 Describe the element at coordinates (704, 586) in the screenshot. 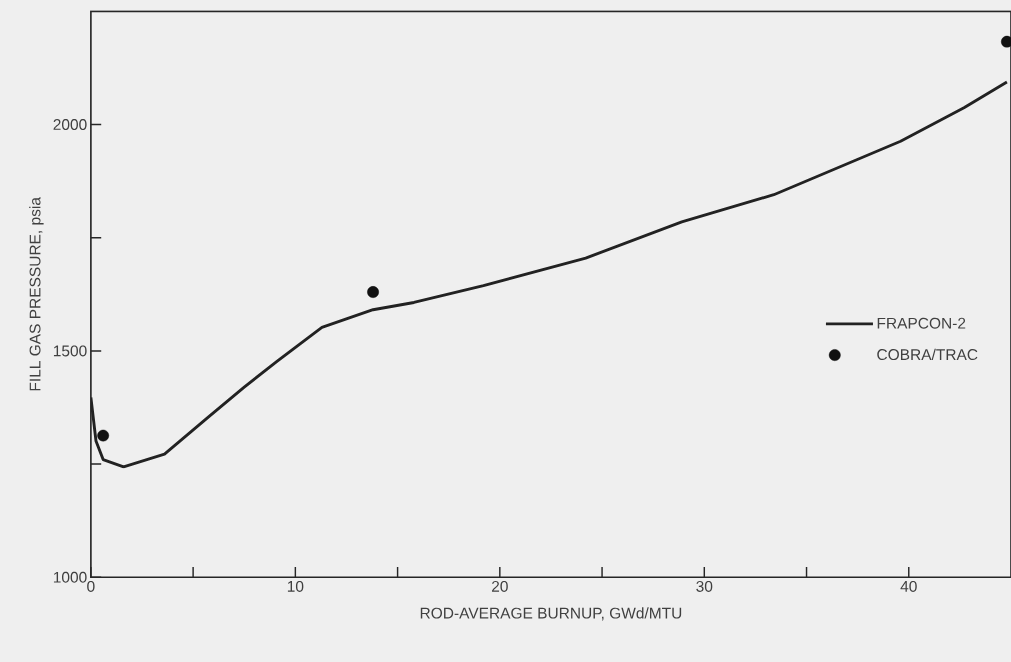

I see `x-tick-label: 30` at that location.